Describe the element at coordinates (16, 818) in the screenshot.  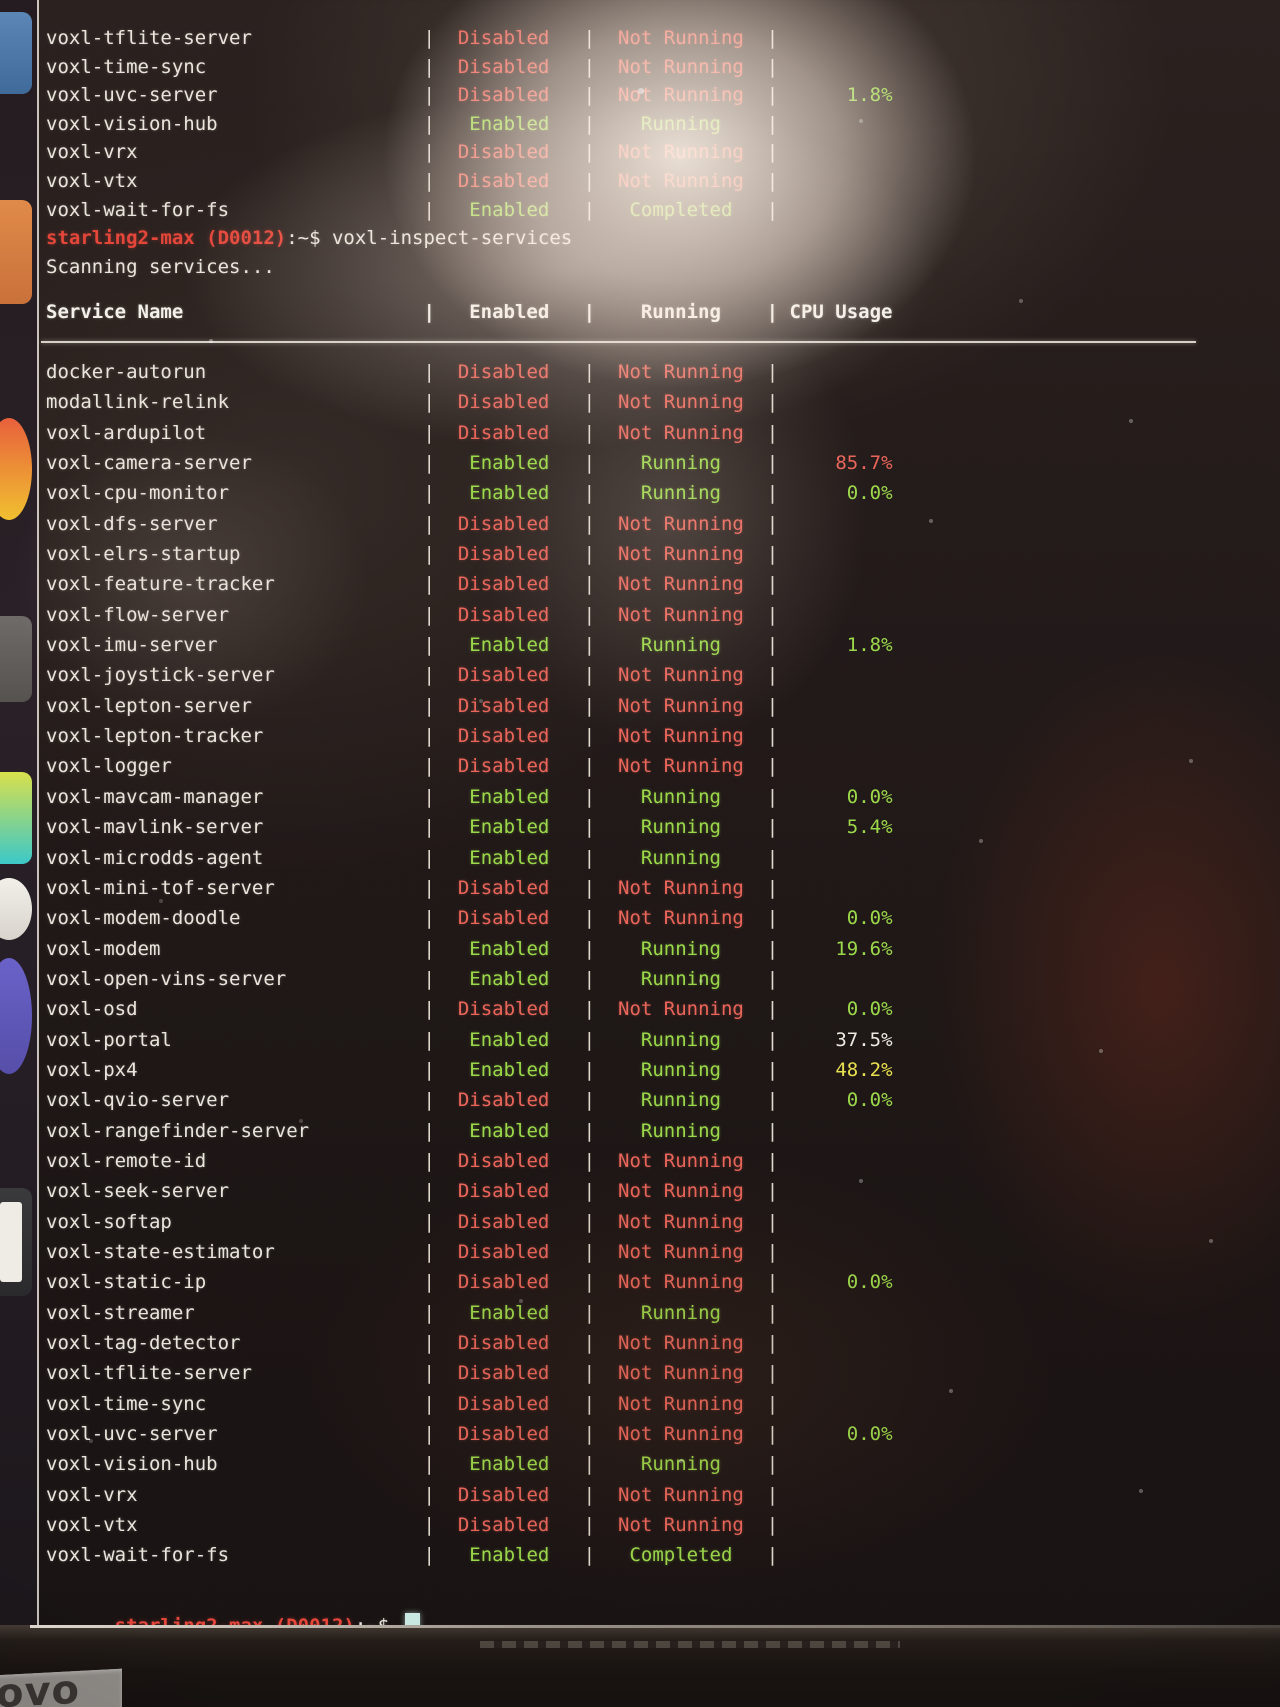
I see `photos-icon` at that location.